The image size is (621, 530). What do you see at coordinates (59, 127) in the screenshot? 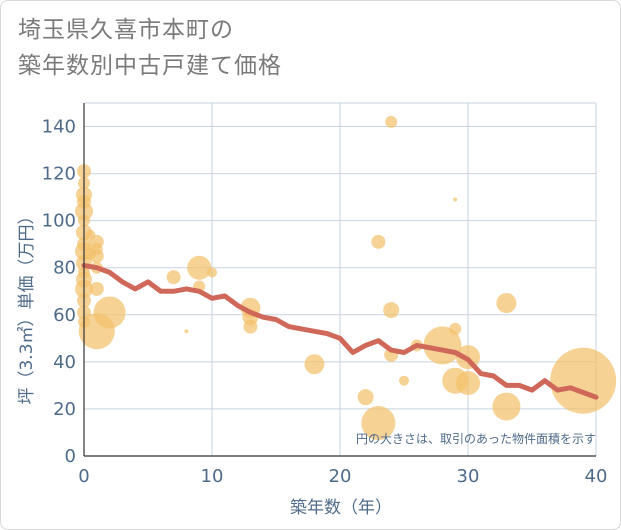
I see `y-tick-label: 140` at bounding box center [59, 127].